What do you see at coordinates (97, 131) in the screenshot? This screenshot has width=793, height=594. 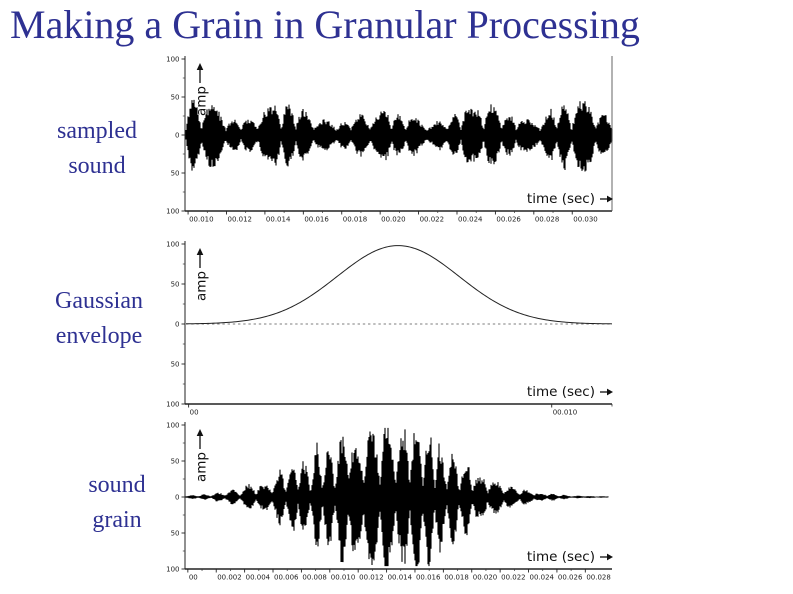 I see `label-line: sampled` at bounding box center [97, 131].